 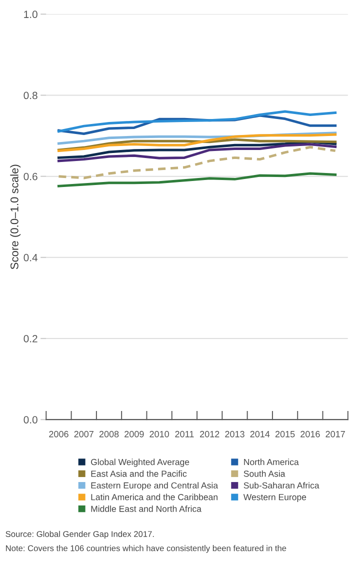 What do you see at coordinates (146, 509) in the screenshot?
I see `legend-label: Middle East and North Africa` at bounding box center [146, 509].